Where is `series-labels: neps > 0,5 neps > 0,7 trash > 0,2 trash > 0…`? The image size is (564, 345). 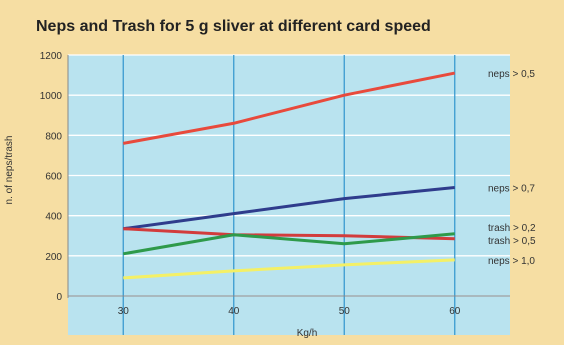
series-labels: neps > 0,5 neps > 0,7 trash > 0,2 trash > 0… is located at coordinates (512, 168).